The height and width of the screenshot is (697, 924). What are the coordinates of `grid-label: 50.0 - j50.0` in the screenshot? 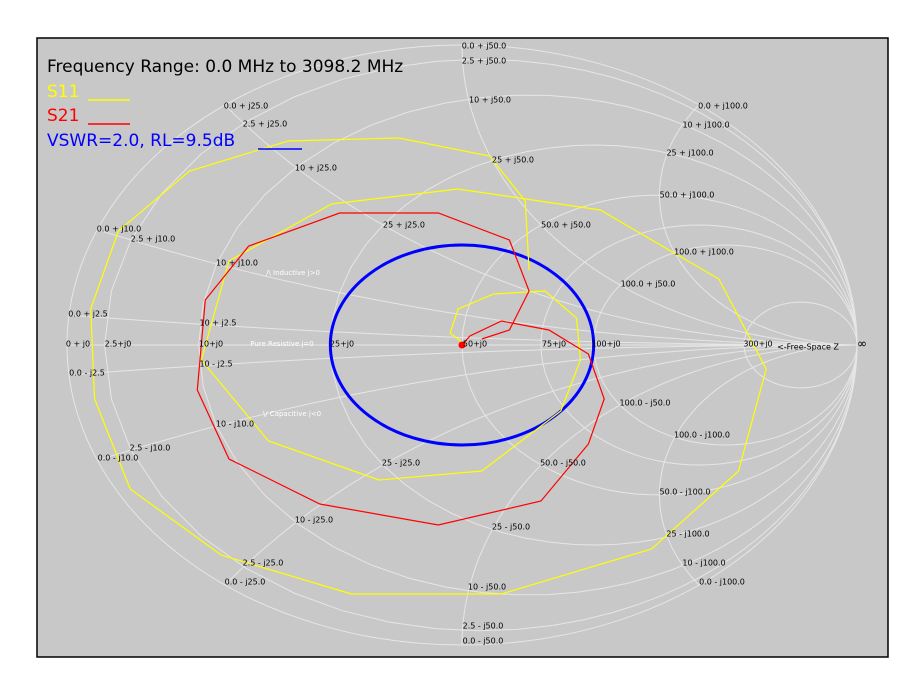 It's located at (563, 463).